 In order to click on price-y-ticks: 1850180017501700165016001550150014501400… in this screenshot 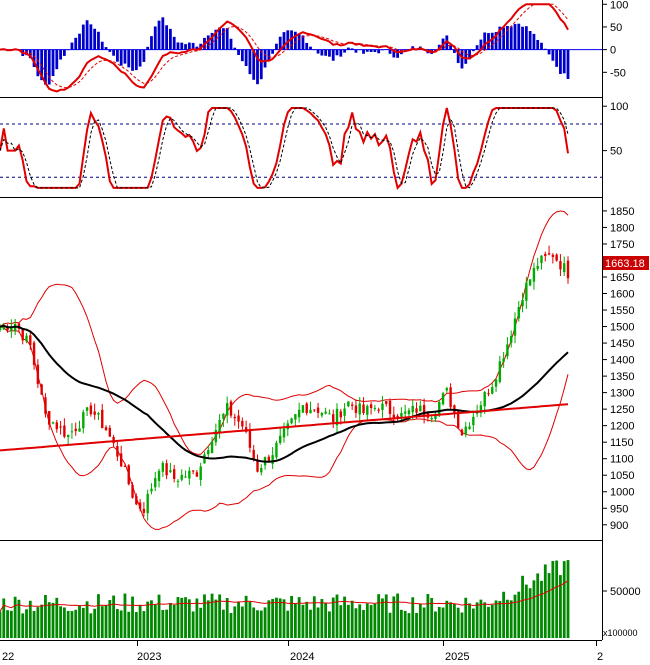, I will do `click(618, 369)`.